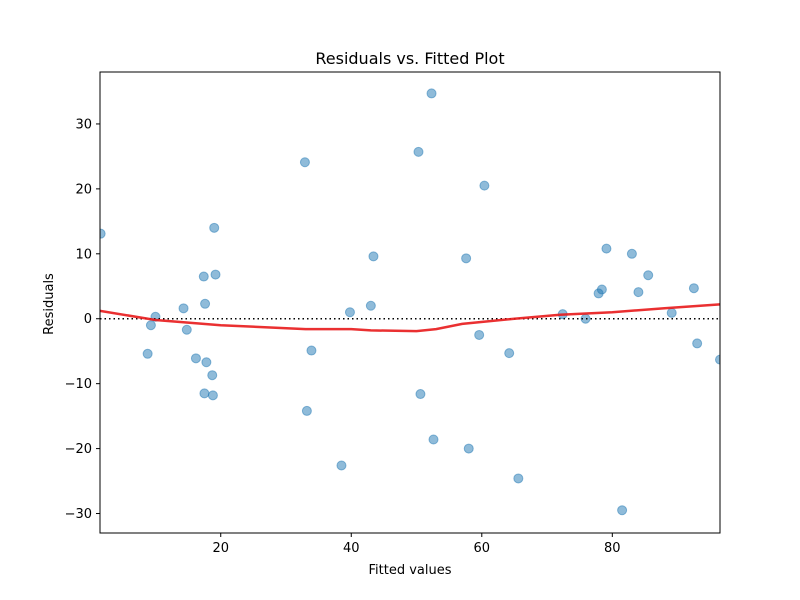 The height and width of the screenshot is (600, 800). What do you see at coordinates (351, 548) in the screenshot?
I see `x-tick-label: 40` at bounding box center [351, 548].